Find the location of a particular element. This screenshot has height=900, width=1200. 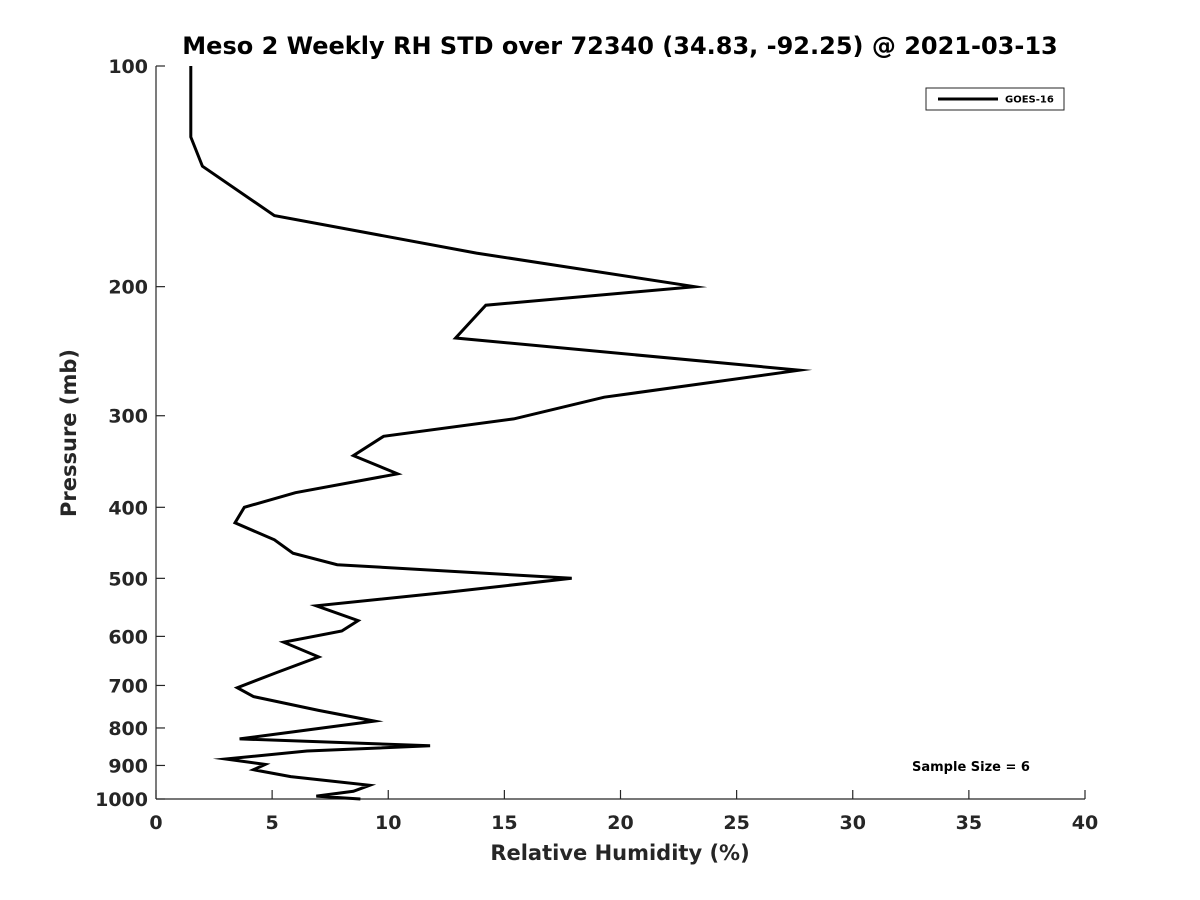

x-tick-label: 35 is located at coordinates (969, 823).